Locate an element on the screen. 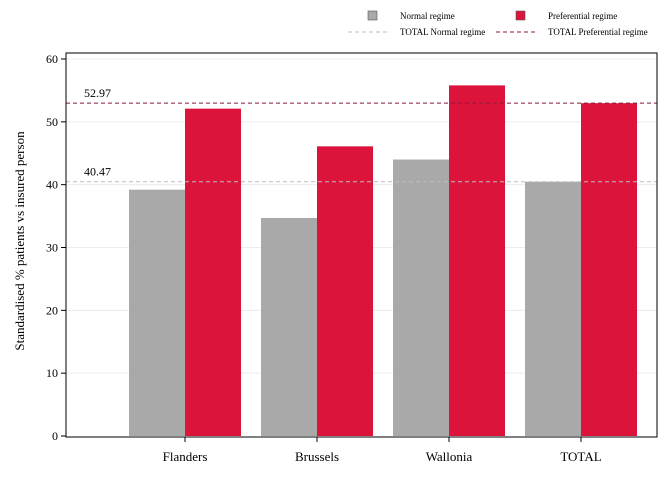  x-tick-label: TOTAL is located at coordinates (580, 456).